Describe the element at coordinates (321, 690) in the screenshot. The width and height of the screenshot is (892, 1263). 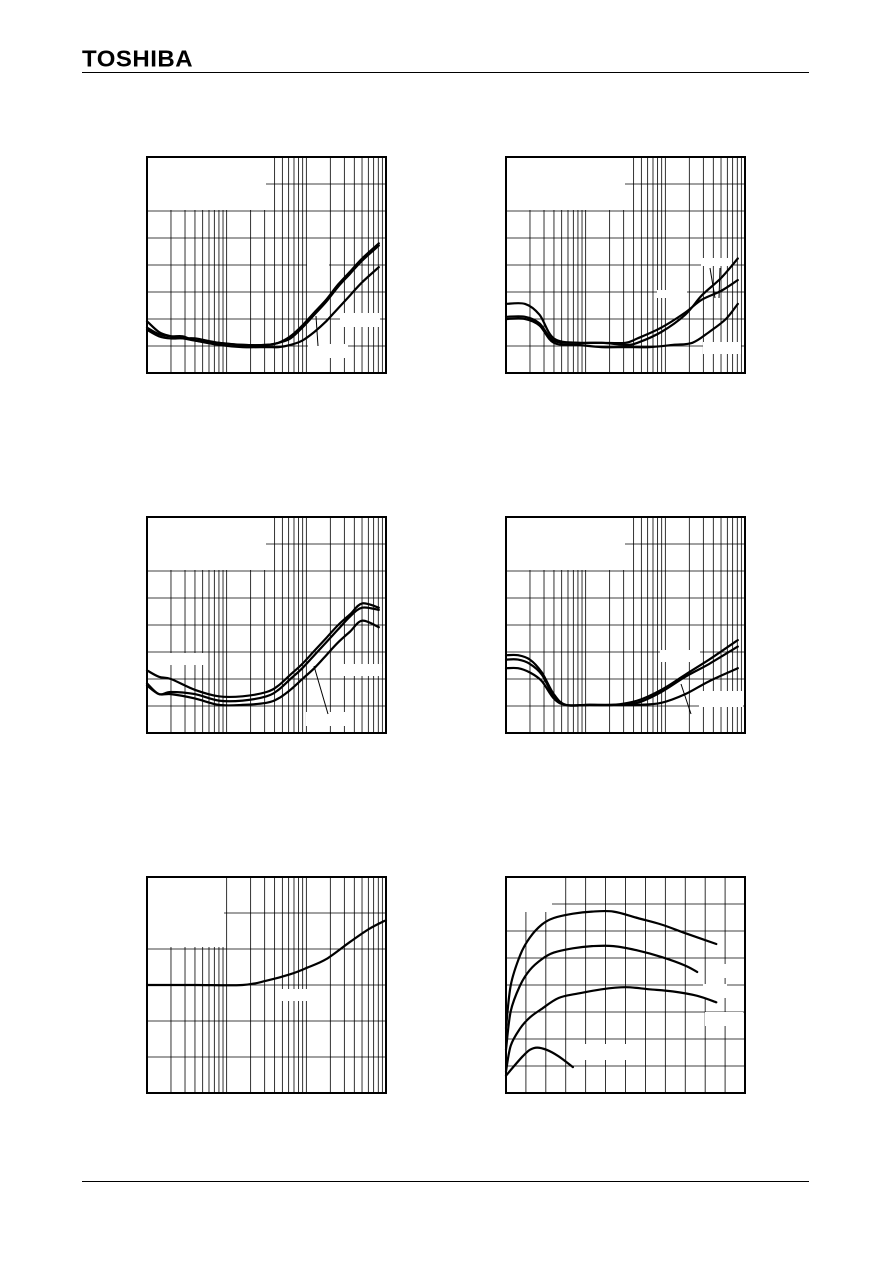
I see `chart-3-callout-line` at that location.